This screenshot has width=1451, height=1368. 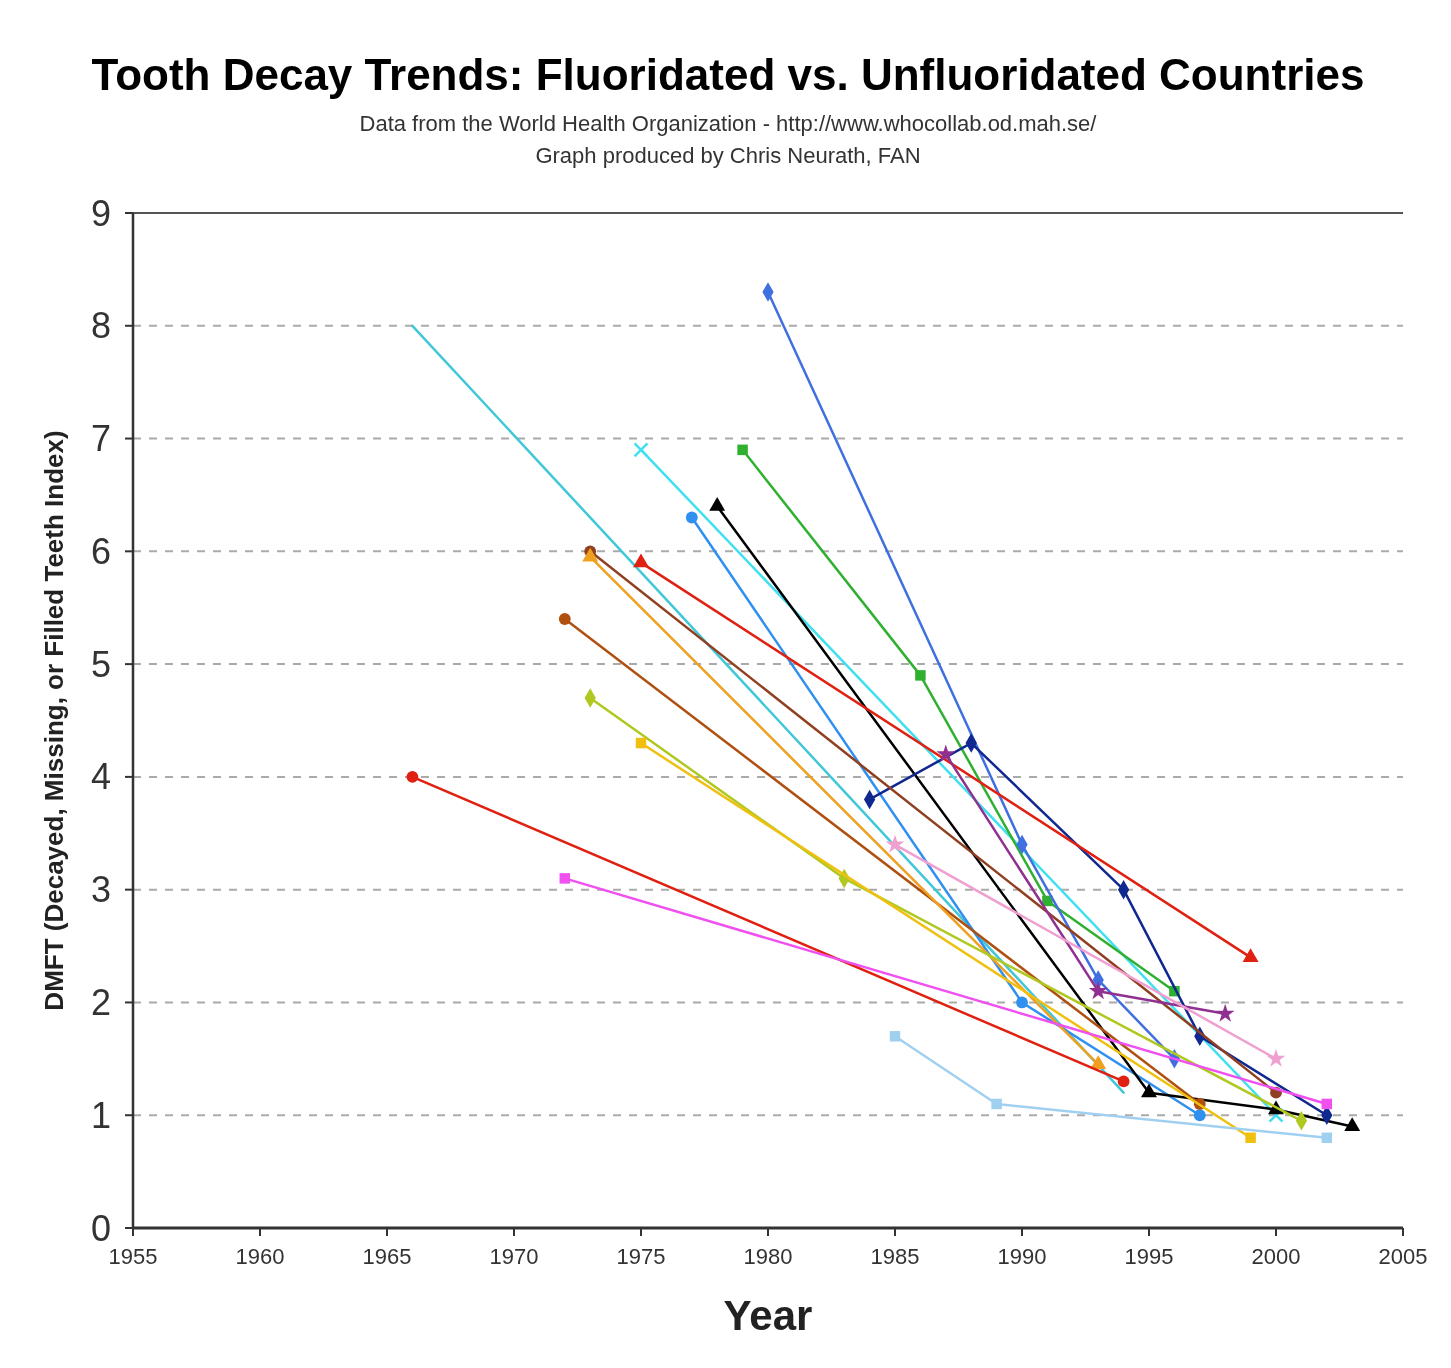 I want to click on x-tick-label: 1975, so click(x=641, y=1256).